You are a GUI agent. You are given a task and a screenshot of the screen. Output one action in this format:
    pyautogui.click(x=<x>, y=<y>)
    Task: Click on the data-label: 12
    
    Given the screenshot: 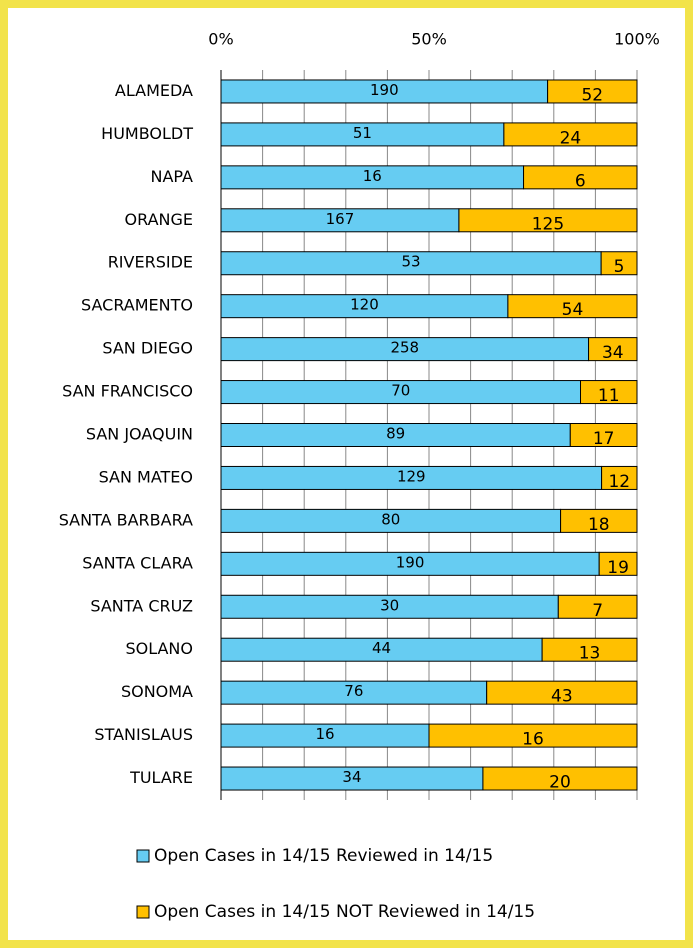 What is the action you would take?
    pyautogui.click(x=619, y=482)
    